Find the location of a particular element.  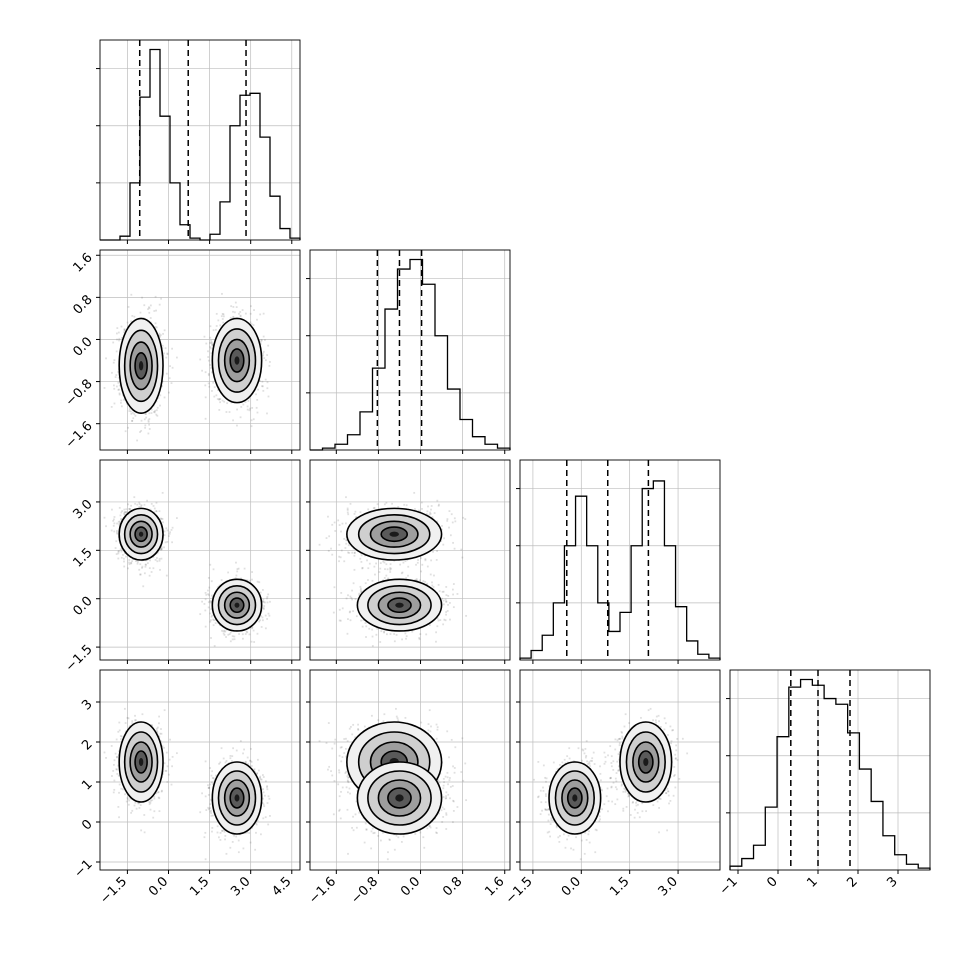

panel-frame is located at coordinates (200, 560).